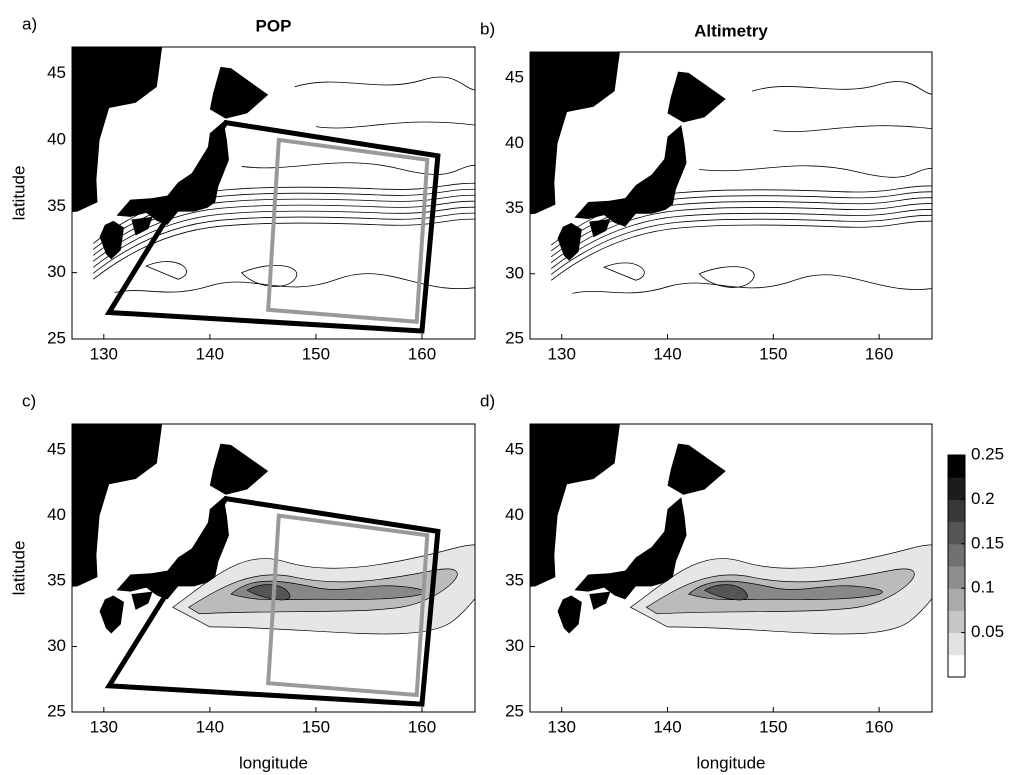 The image size is (1018, 775). I want to click on panel-title: POP, so click(274, 25).